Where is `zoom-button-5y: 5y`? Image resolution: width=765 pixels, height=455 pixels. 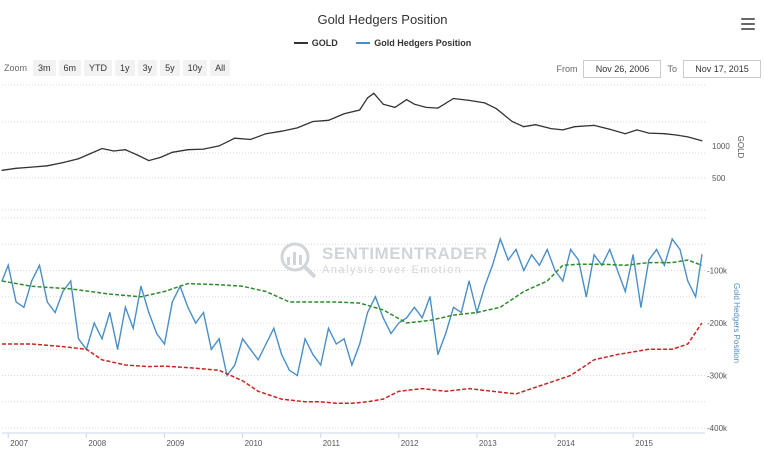 zoom-button-5y: 5y is located at coordinates (170, 68).